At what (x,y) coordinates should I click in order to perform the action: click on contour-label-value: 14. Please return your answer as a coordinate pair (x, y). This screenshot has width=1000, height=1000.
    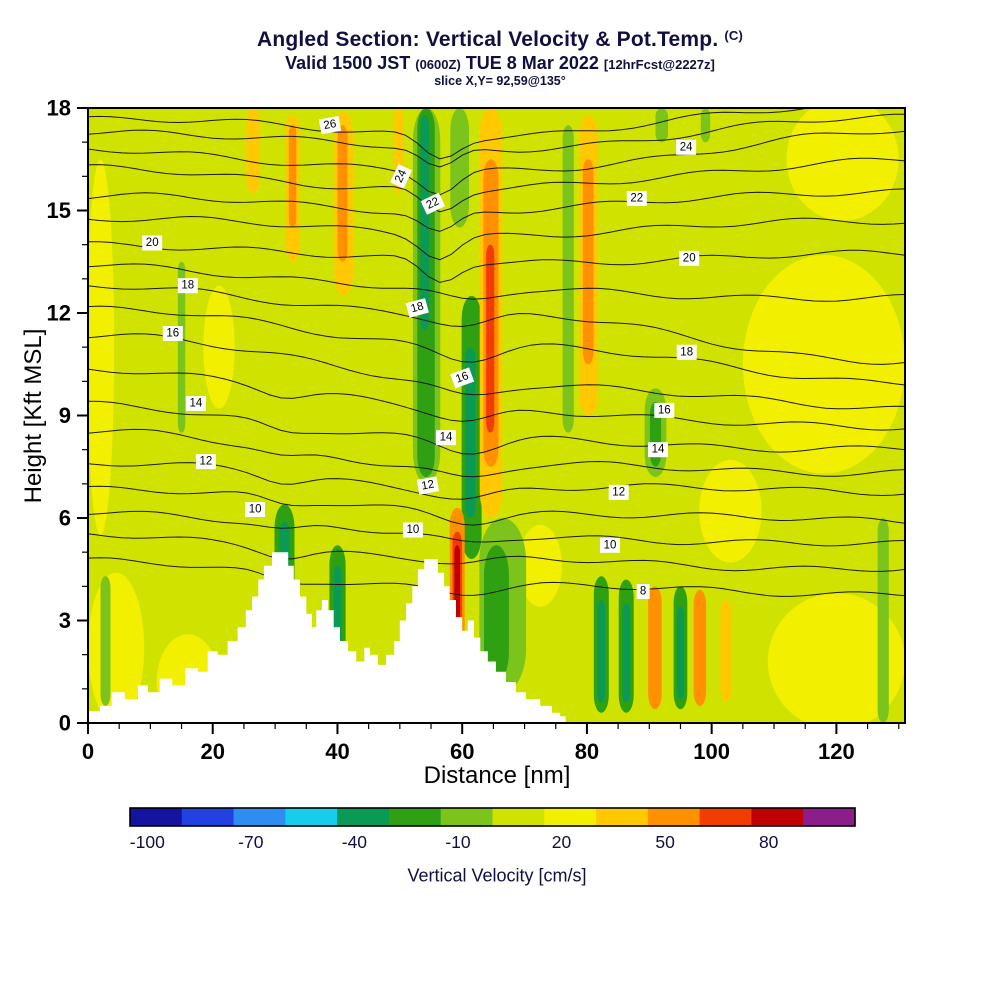
    Looking at the image, I should click on (446, 438).